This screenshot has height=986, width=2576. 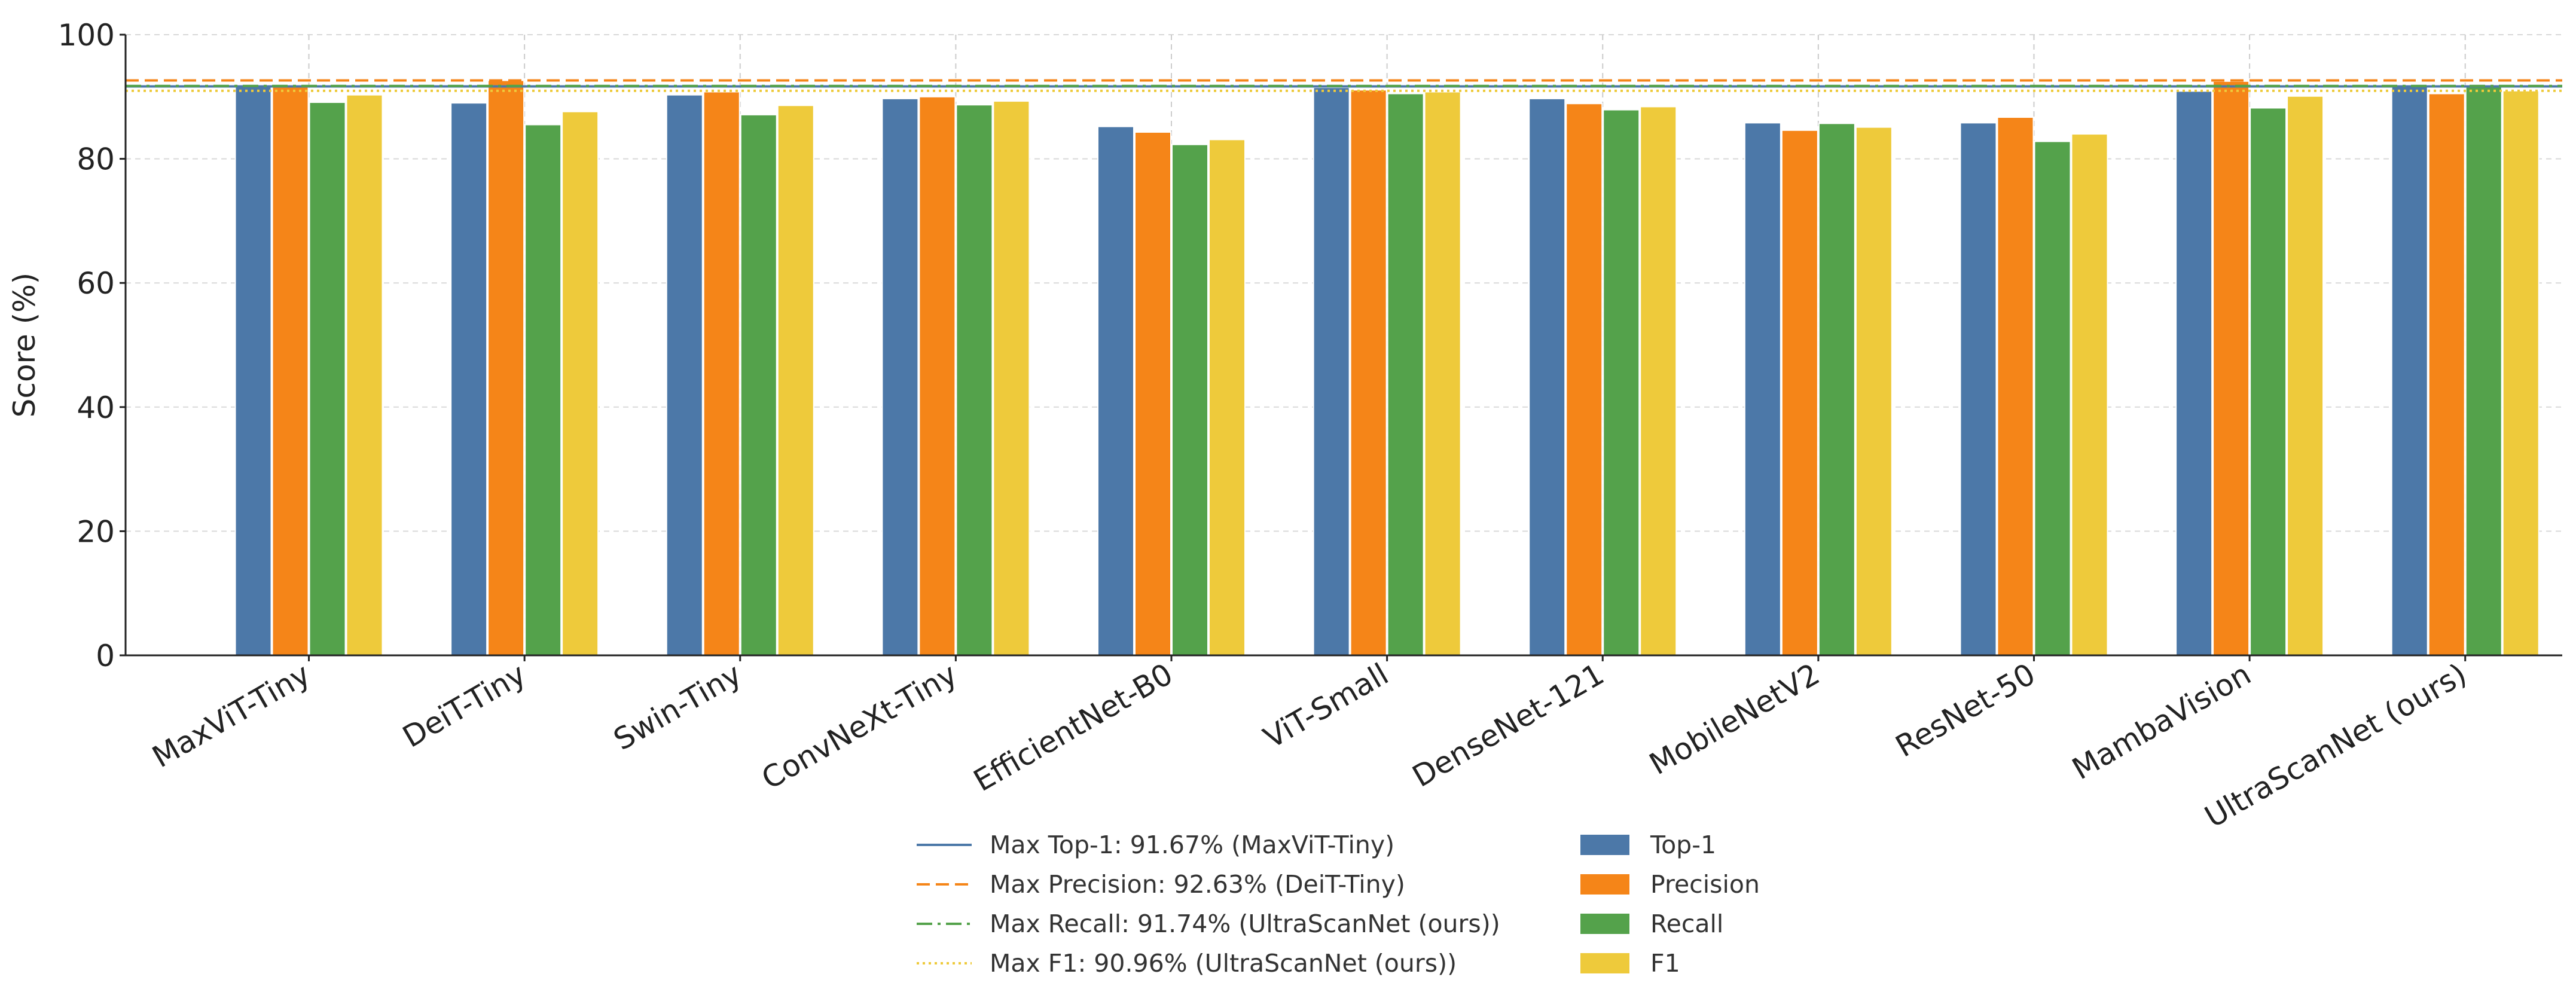 What do you see at coordinates (464, 706) in the screenshot?
I see `x-tick-label: DeiT-Tiny` at bounding box center [464, 706].